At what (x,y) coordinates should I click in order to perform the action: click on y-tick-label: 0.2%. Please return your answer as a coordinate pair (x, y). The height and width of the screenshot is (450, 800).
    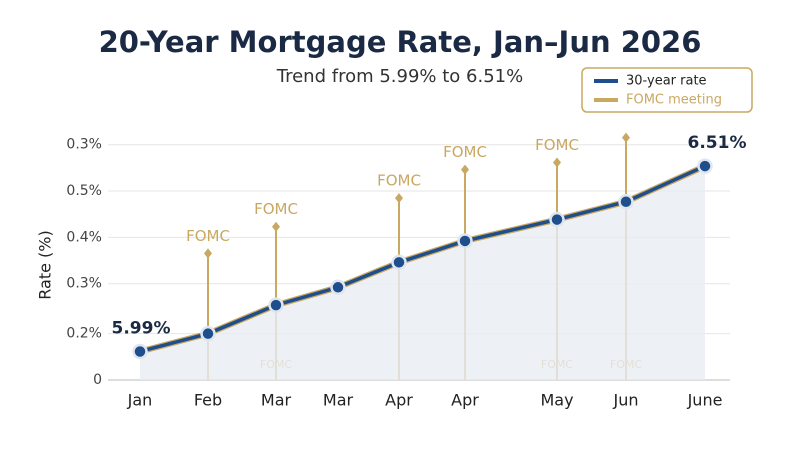
    Looking at the image, I should click on (84, 334).